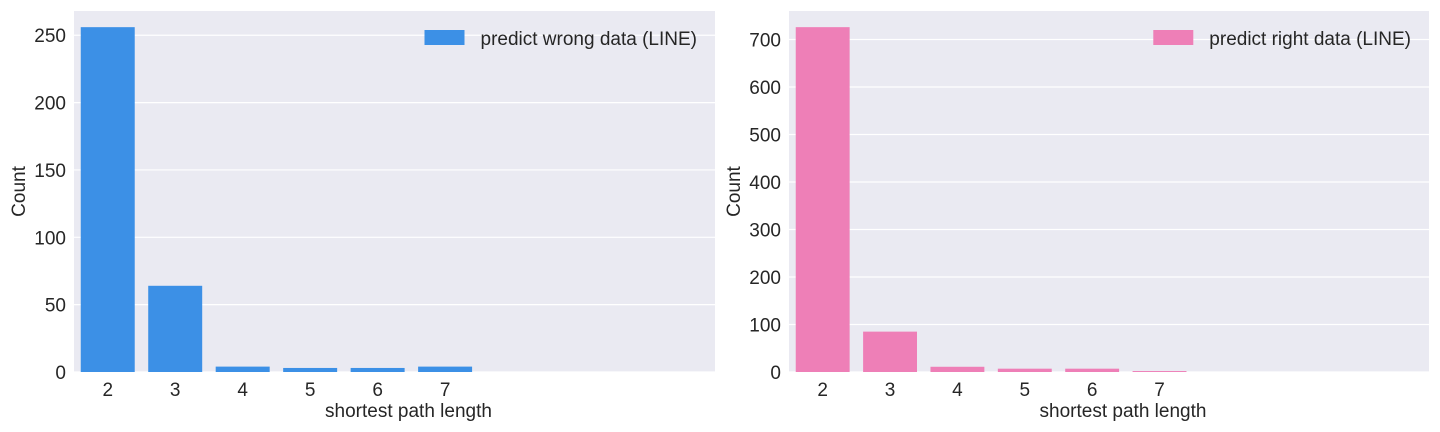 The image size is (1440, 432). What do you see at coordinates (55, 306) in the screenshot?
I see `y-tick-label: 50` at bounding box center [55, 306].